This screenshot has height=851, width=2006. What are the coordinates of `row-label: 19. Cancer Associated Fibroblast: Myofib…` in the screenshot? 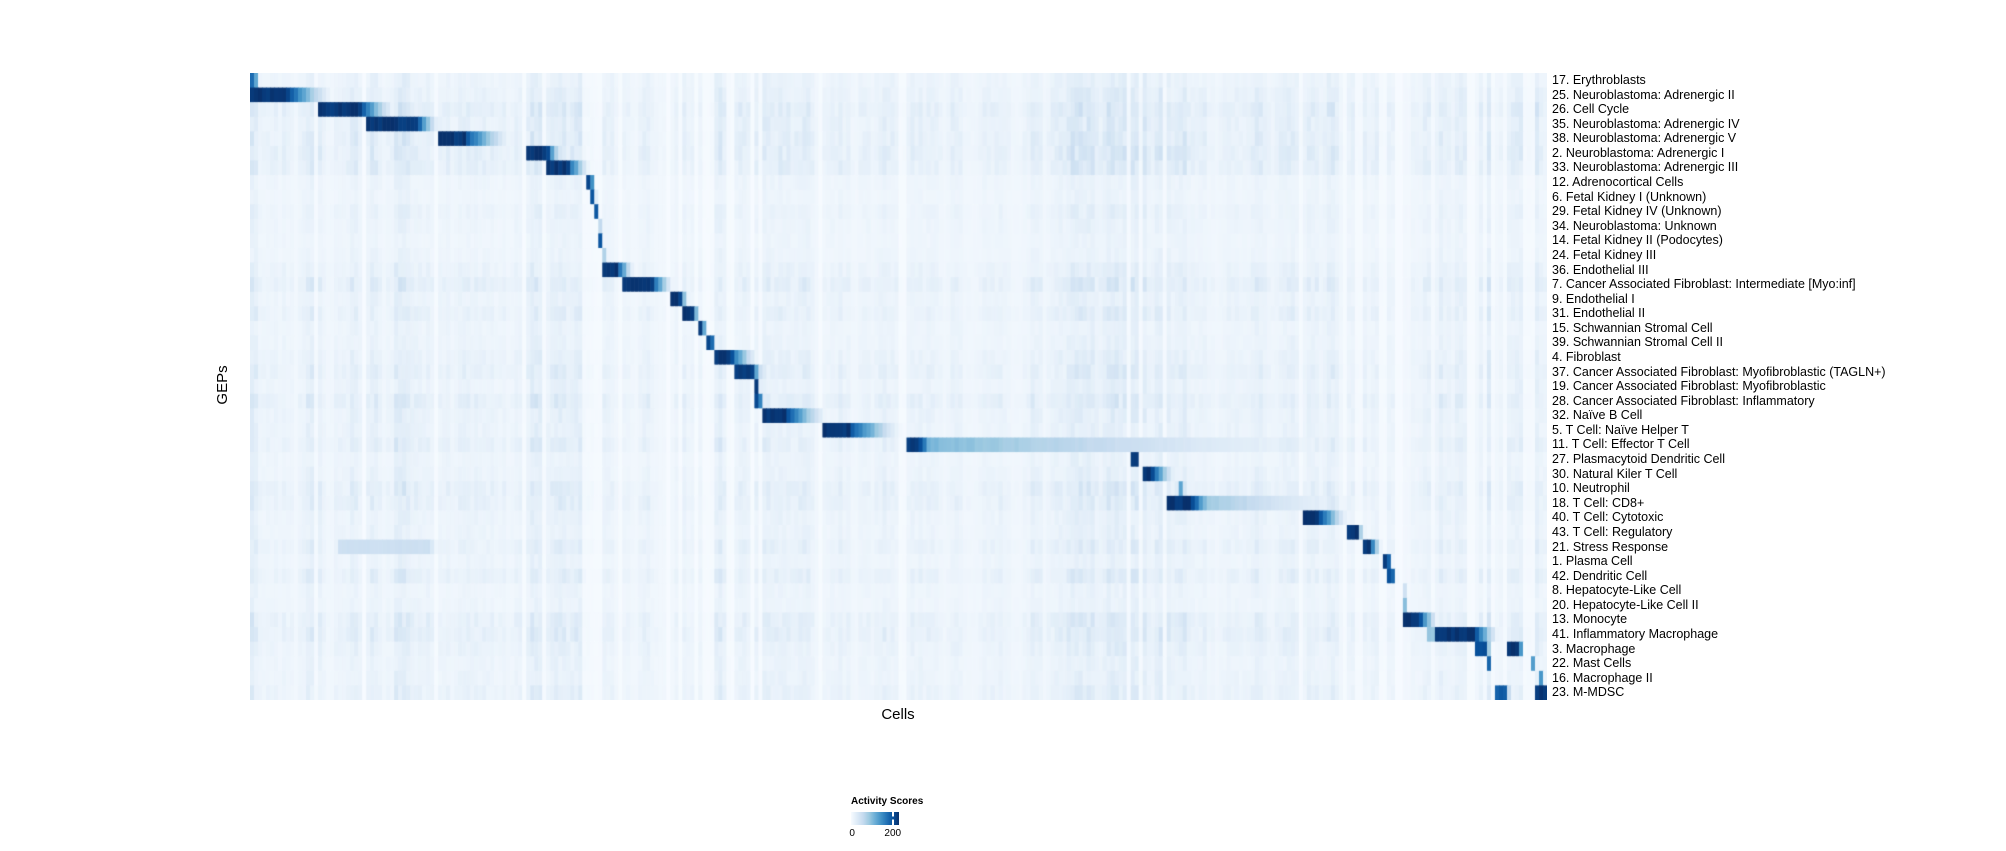 It's located at (1689, 386).